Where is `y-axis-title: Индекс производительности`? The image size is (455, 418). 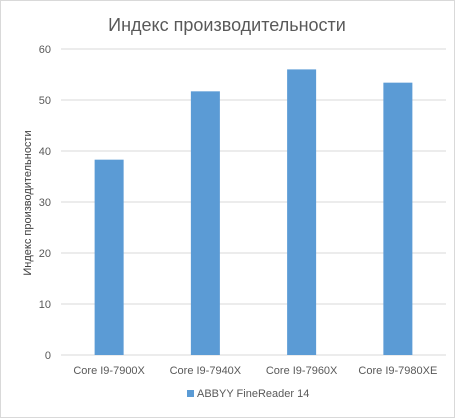
y-axis-title: Индекс производительности is located at coordinates (28, 202).